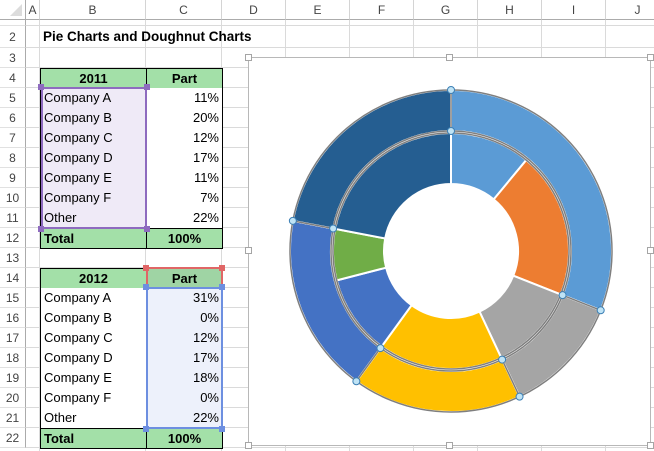 This screenshot has width=654, height=451. I want to click on table-2011-header-part: Part, so click(184, 78).